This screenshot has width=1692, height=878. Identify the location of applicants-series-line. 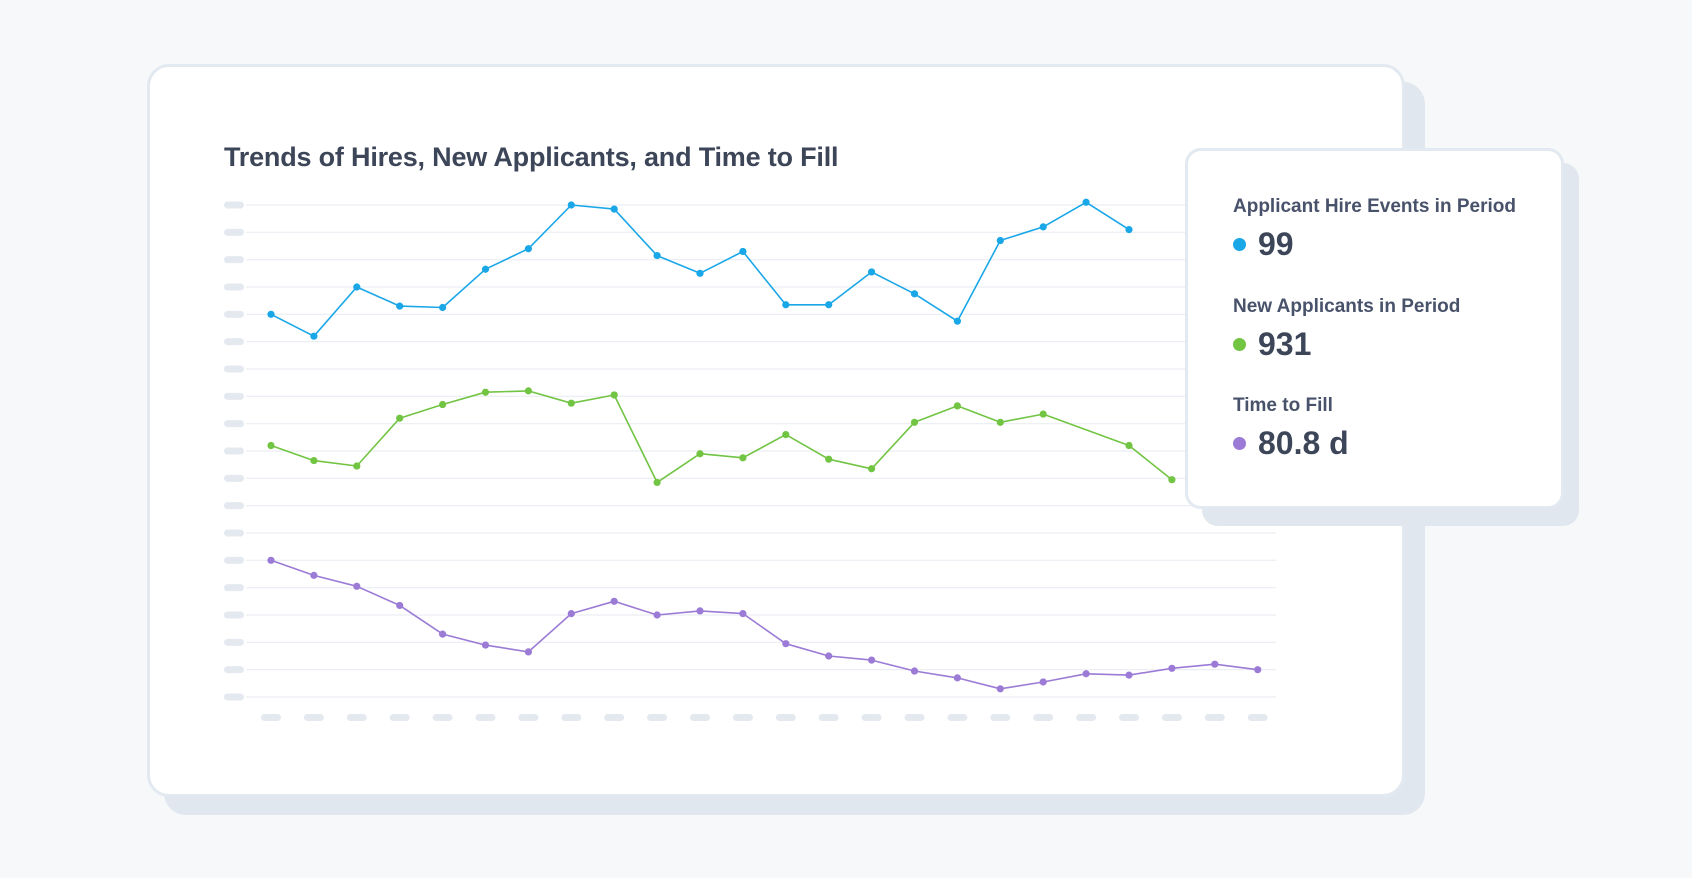
(721, 437).